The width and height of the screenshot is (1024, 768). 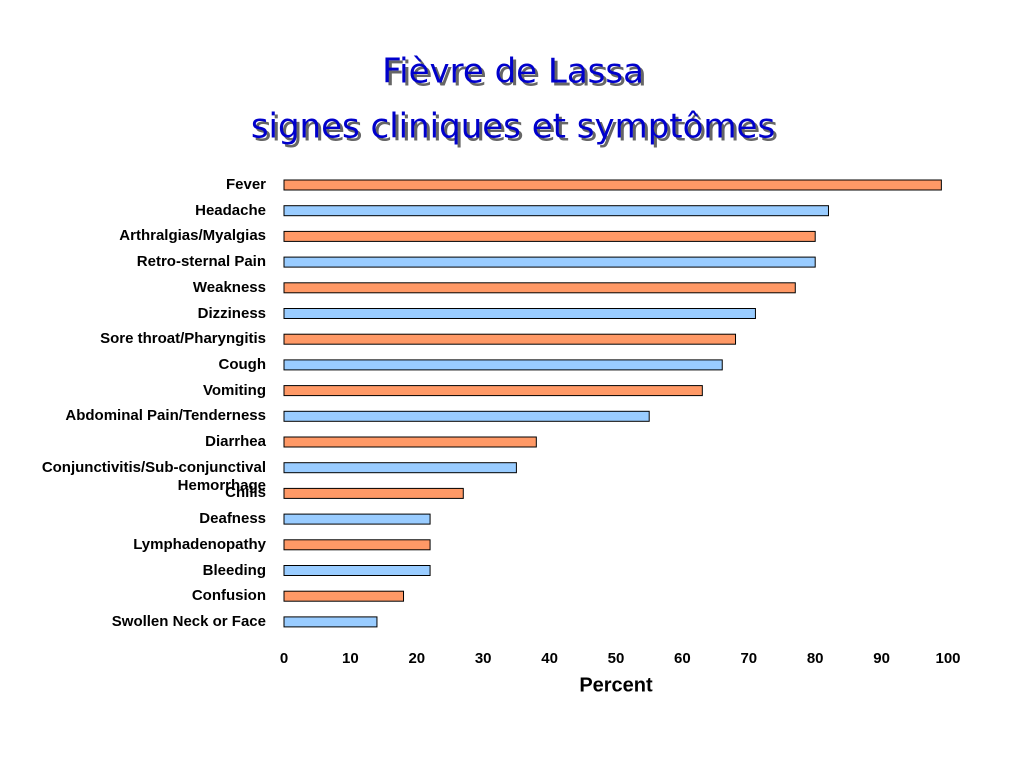 I want to click on y-tick-label: Abdominal Pain/Tenderness, so click(x=165, y=416).